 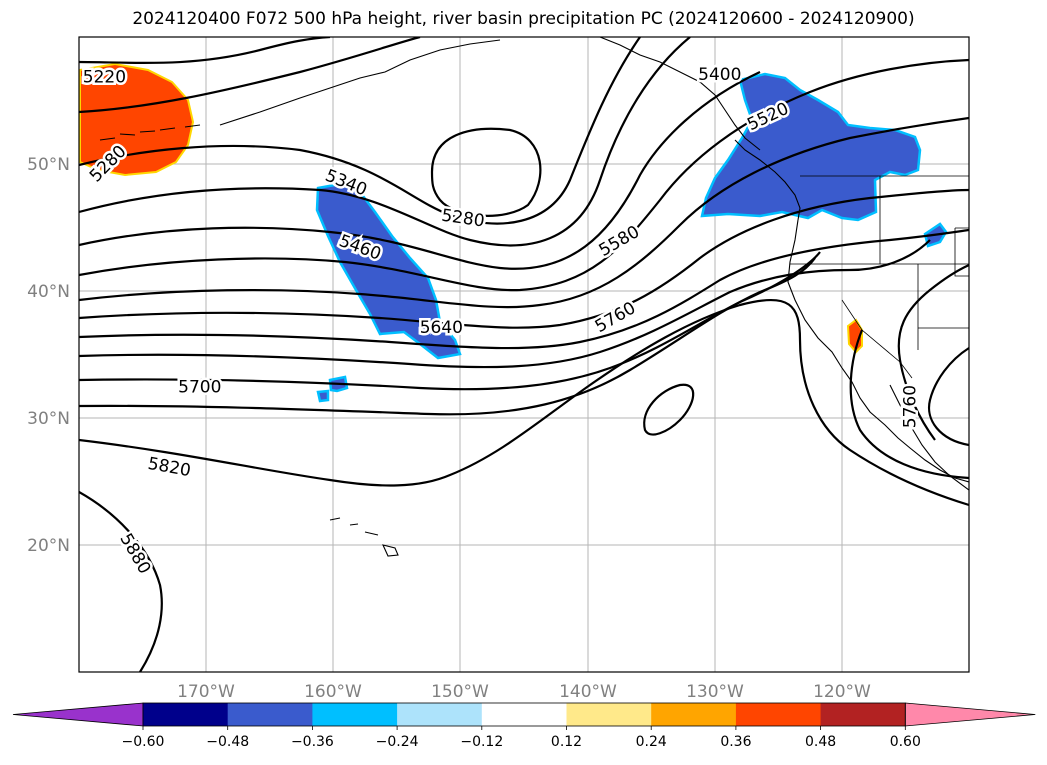 What do you see at coordinates (150, 132) in the screenshot?
I see `aleutian-islands` at bounding box center [150, 132].